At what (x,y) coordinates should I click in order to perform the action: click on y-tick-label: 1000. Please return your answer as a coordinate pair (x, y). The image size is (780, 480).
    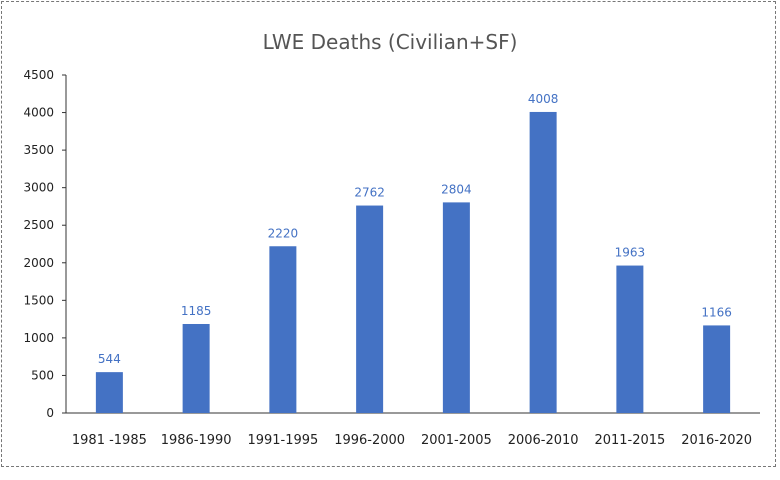
    Looking at the image, I should click on (38, 338).